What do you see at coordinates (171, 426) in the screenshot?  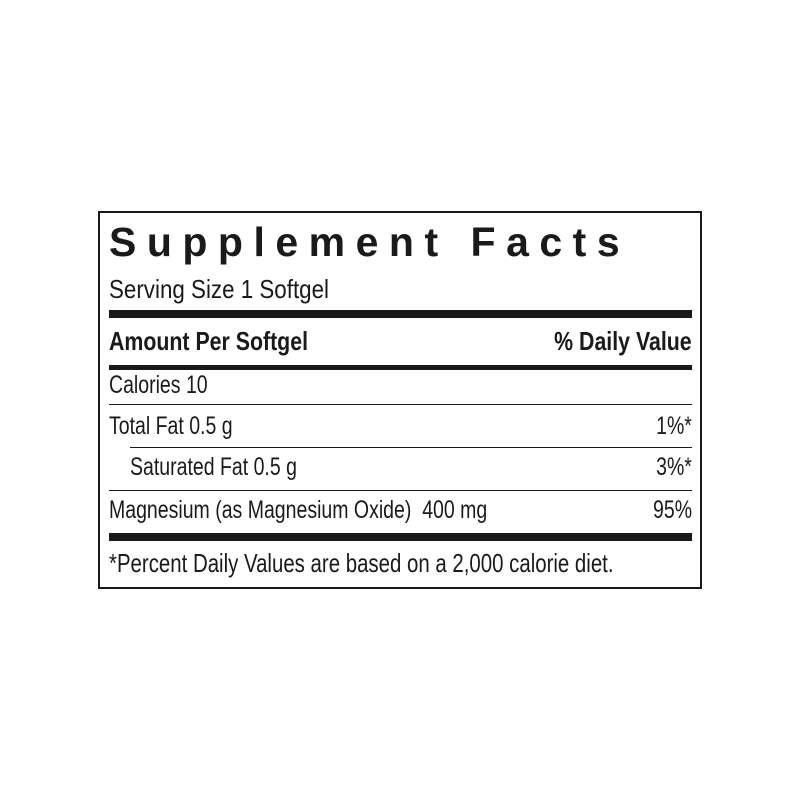 I see `row-total-fat: Total Fat 0.5 g` at bounding box center [171, 426].